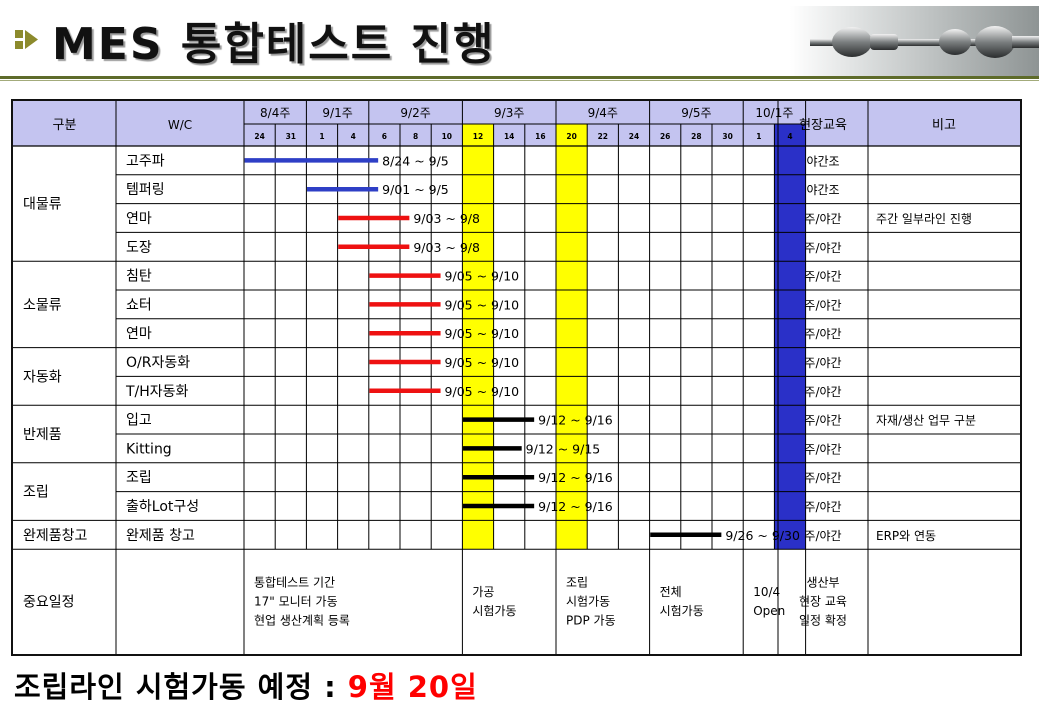  Describe the element at coordinates (139, 248) in the screenshot. I see `wc-label: 도장` at that location.